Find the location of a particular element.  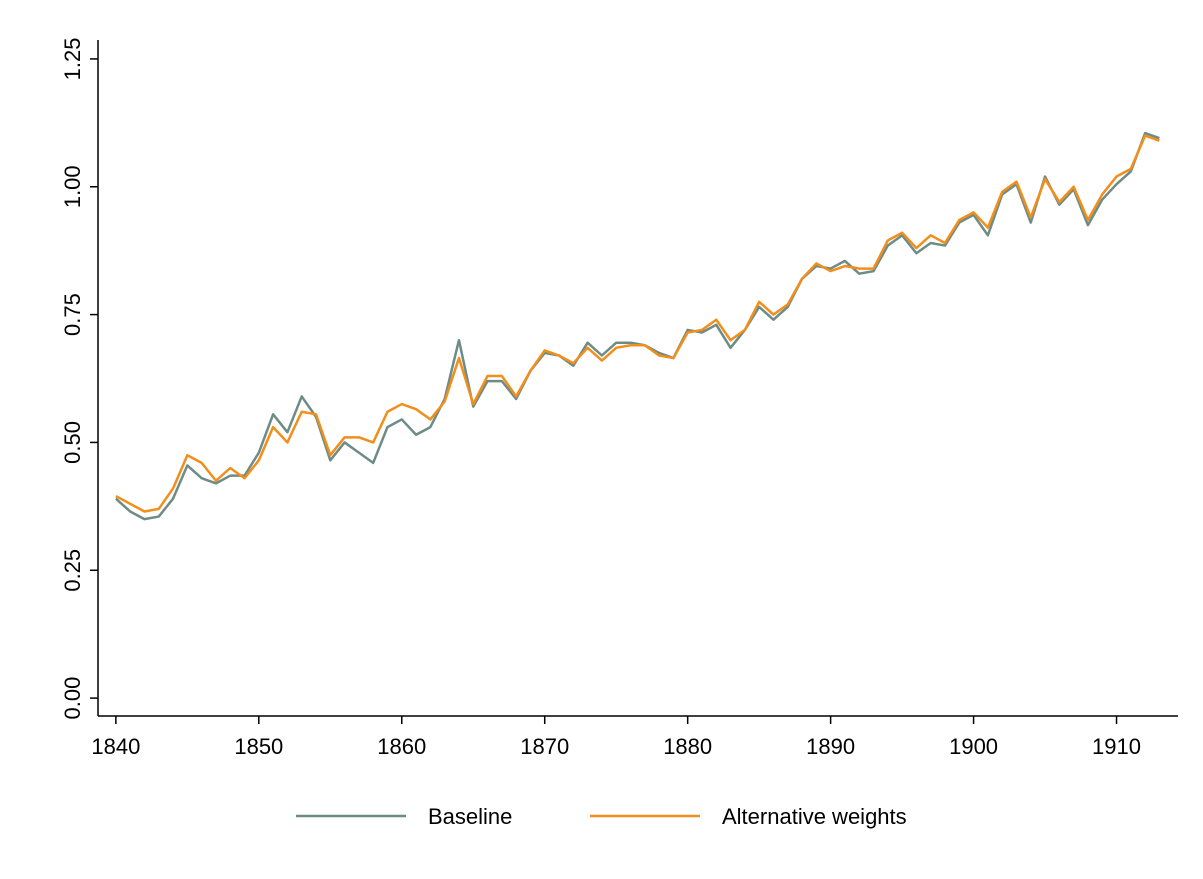

y-tick-label: 0.50 is located at coordinates (72, 442).